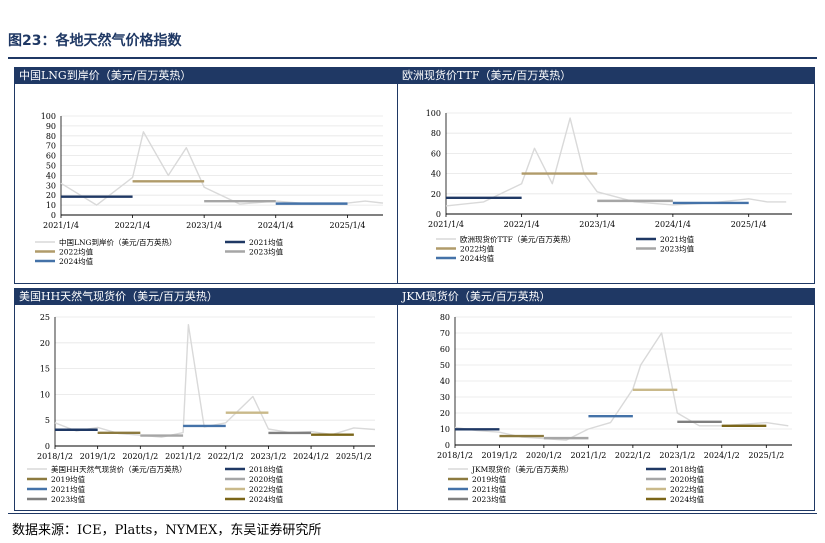 This screenshot has height=543, width=825. What do you see at coordinates (45, 369) in the screenshot?
I see `y-tick-label: 15` at bounding box center [45, 369].